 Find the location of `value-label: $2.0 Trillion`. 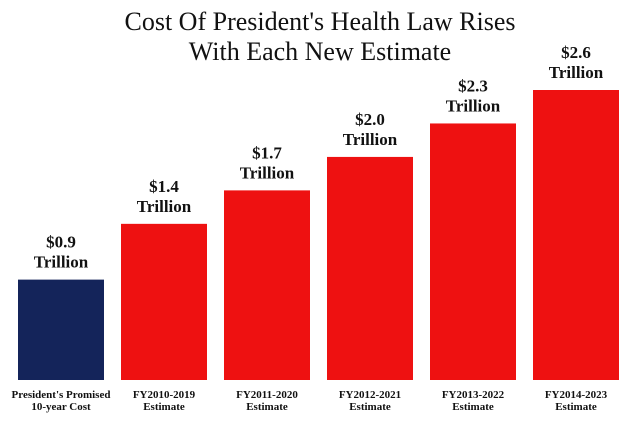

value-label: $2.0 Trillion is located at coordinates (370, 129).